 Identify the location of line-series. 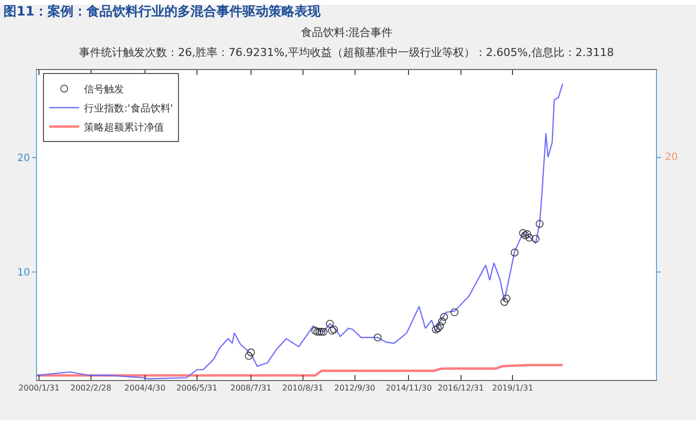
(300, 370).